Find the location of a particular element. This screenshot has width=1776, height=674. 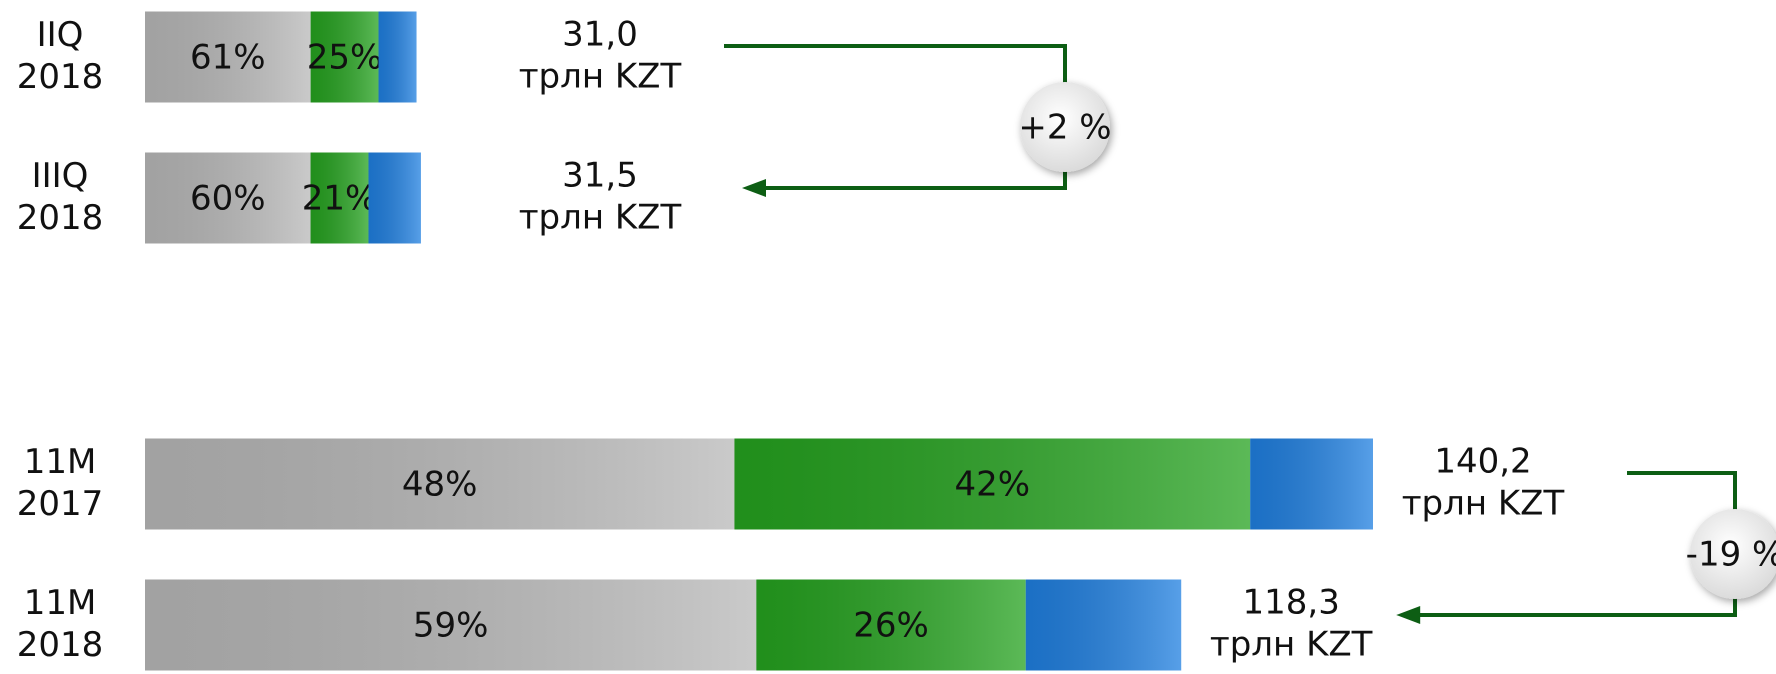

category-label: 11M 2018 is located at coordinates (60, 624).